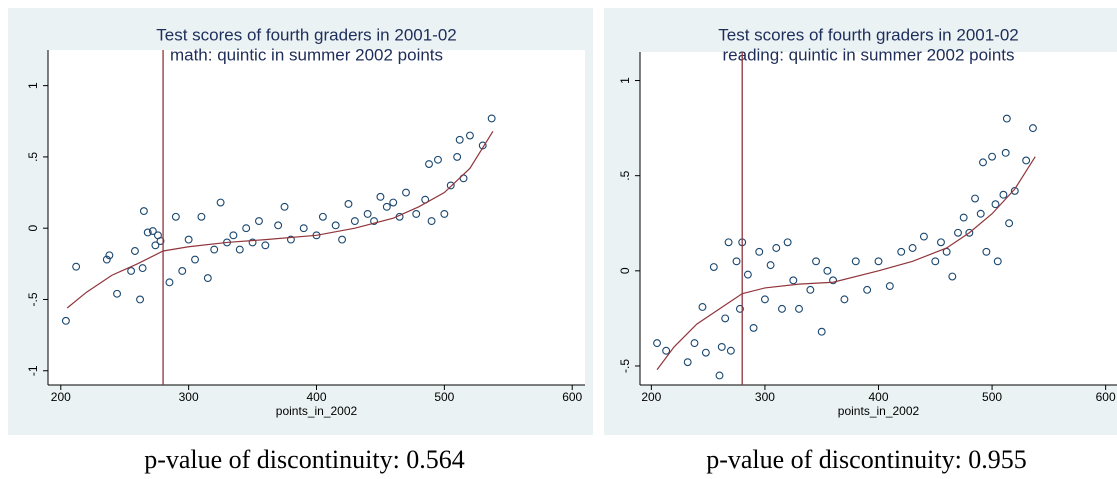 This screenshot has height=479, width=1117. Describe the element at coordinates (304, 459) in the screenshot. I see `caption: p-value of discontinuity: 0.564` at that location.